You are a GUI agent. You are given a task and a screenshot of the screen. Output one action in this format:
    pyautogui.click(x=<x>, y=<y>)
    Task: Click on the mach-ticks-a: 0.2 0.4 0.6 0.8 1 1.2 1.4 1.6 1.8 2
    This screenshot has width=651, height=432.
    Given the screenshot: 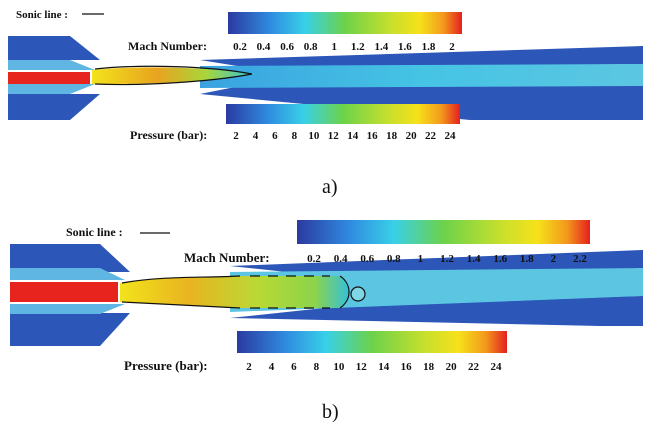 What is the action you would take?
    pyautogui.click(x=344, y=47)
    